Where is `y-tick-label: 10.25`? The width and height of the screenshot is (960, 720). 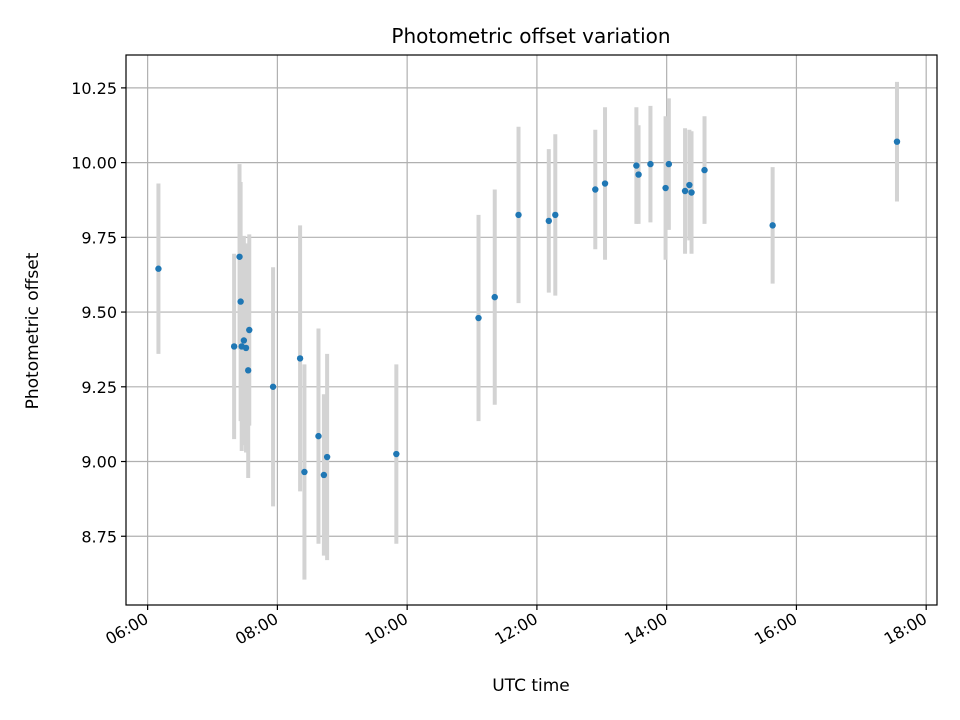 y-tick-label: 10.25 is located at coordinates (94, 88).